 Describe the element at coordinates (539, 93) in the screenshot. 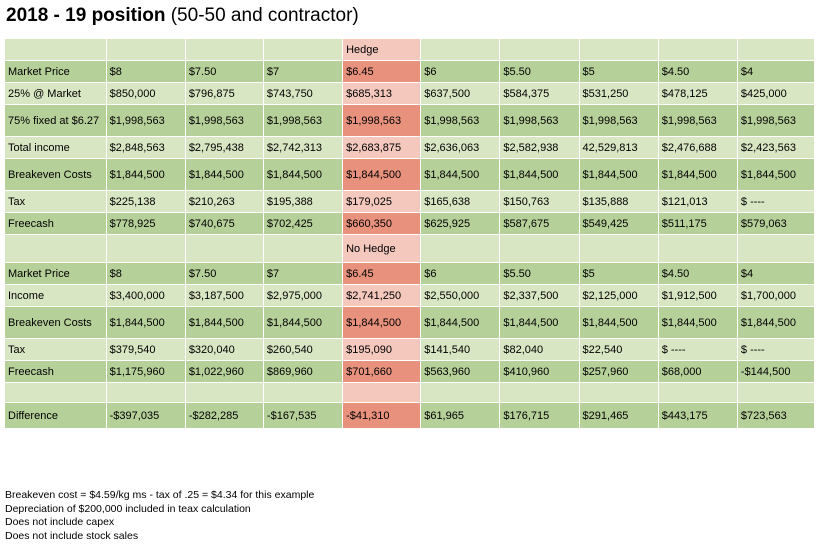

I see `table-cell: $584,375` at that location.